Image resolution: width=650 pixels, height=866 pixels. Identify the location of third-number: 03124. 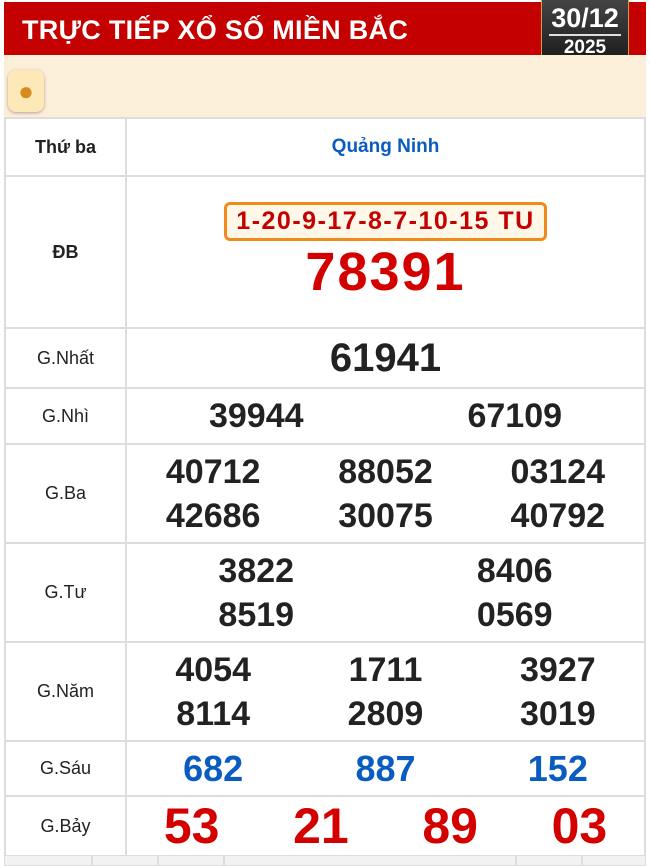
(558, 471).